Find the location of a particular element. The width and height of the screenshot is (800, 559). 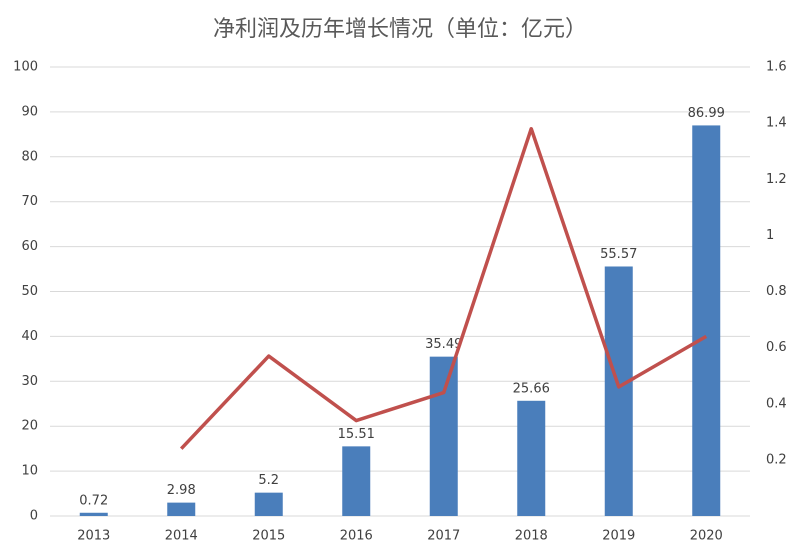

y2-tick-label: 0.8 is located at coordinates (776, 291).